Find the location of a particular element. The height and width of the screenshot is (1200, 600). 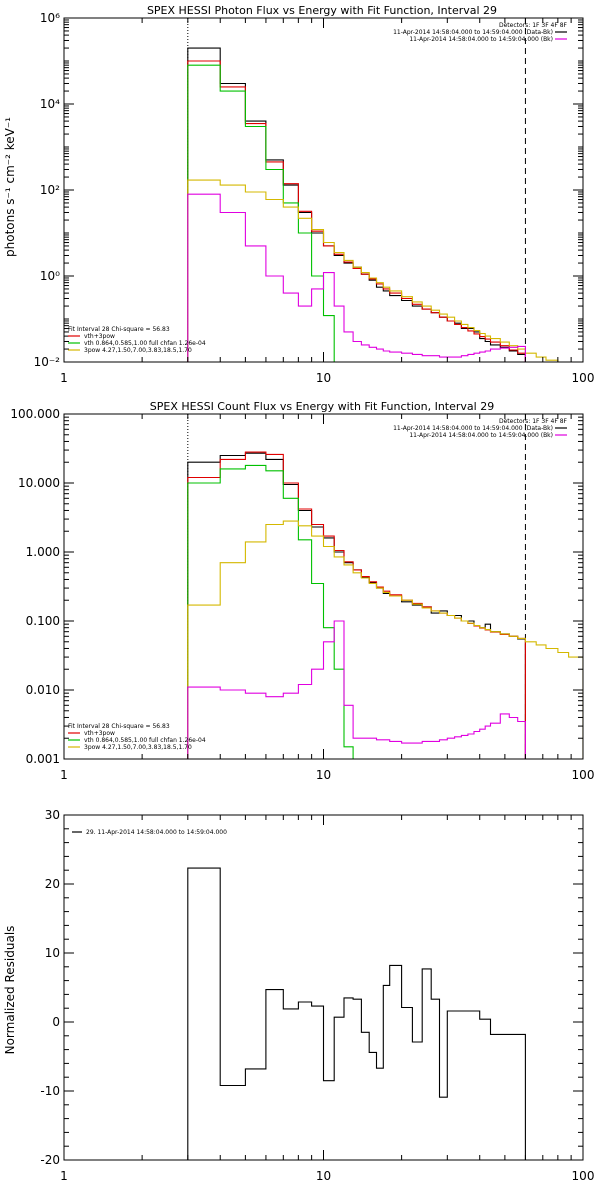

y-tick-label: 0.010 is located at coordinates (43, 690).